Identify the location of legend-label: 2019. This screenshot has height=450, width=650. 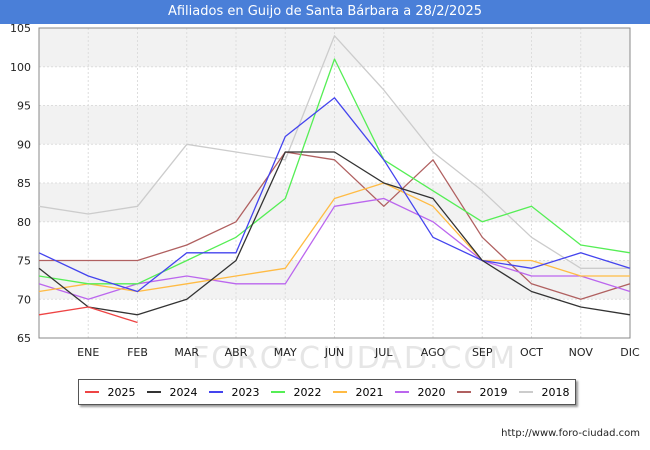
(493, 392).